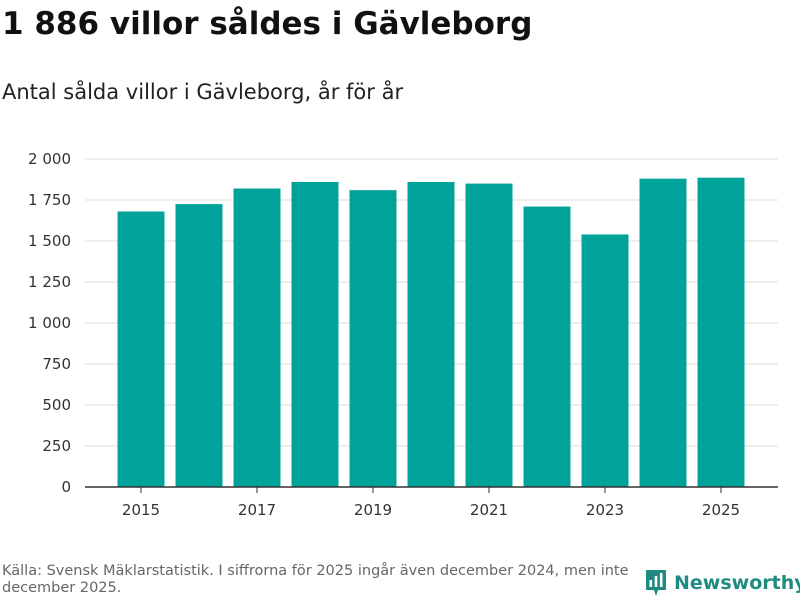  I want to click on brand-name: Newsworthy, so click(737, 583).